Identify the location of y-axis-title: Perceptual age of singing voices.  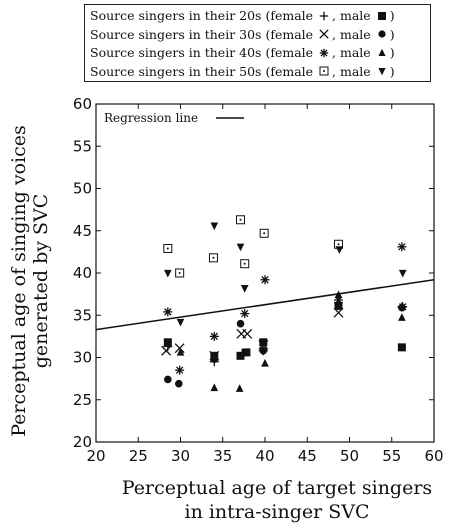
(19, 281).